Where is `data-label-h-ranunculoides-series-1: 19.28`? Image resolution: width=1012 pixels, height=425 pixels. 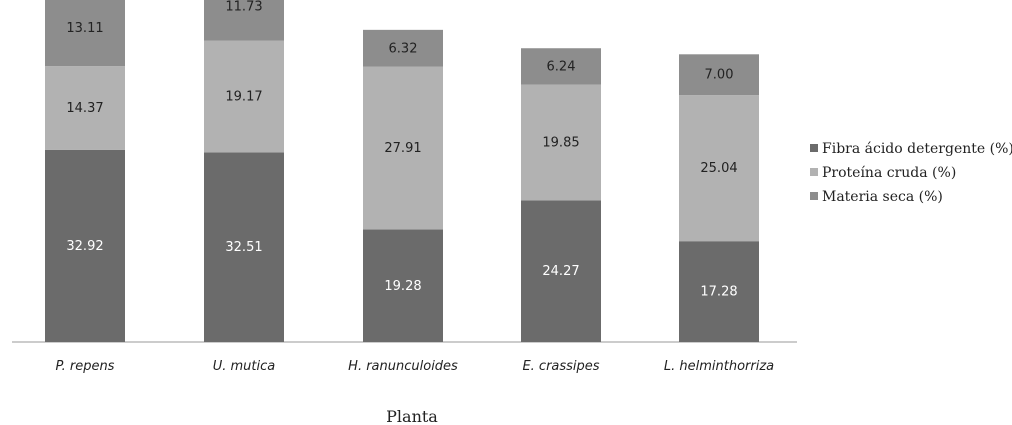
data-label-h-ranunculoides-series-1: 19.28 is located at coordinates (402, 286).